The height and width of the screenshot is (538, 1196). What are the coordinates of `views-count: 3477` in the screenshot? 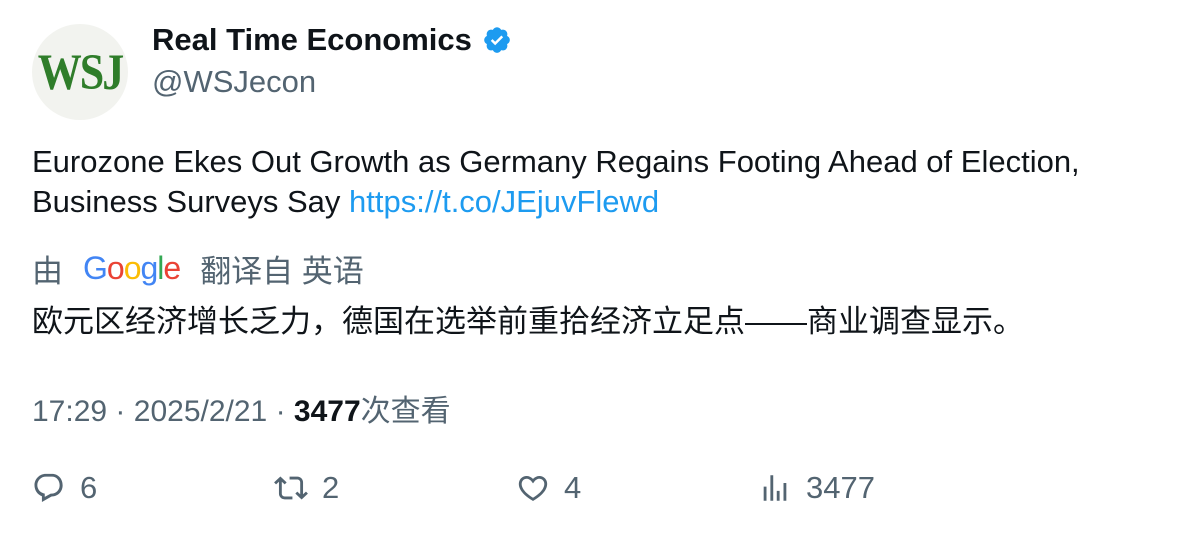 It's located at (327, 411).